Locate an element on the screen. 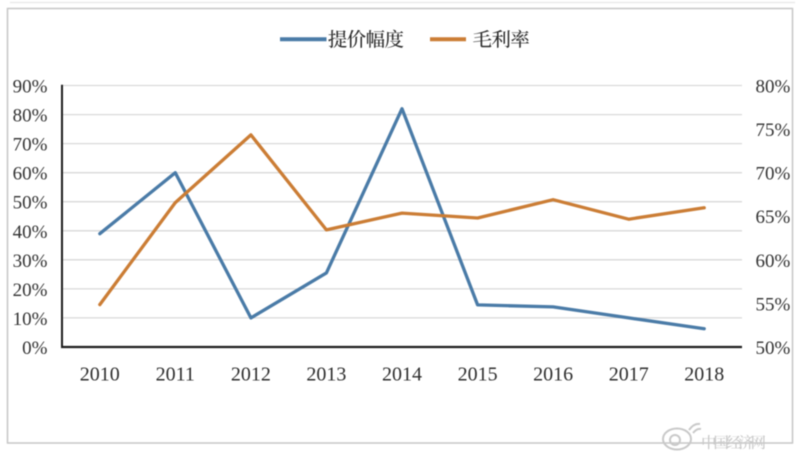 Image resolution: width=800 pixels, height=458 pixels. svg-text: 2012 is located at coordinates (251, 375).